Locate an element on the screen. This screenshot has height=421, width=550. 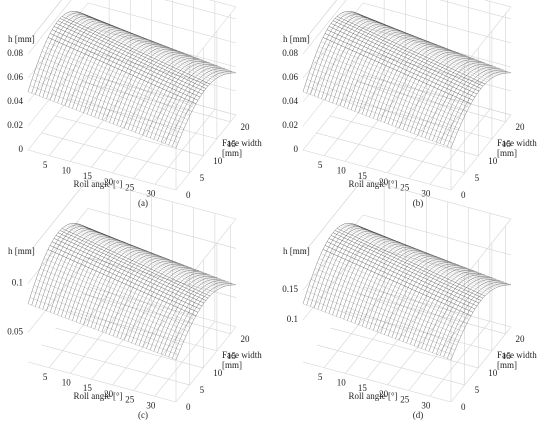
z-tick-label: 0.1 is located at coordinates (17, 283).